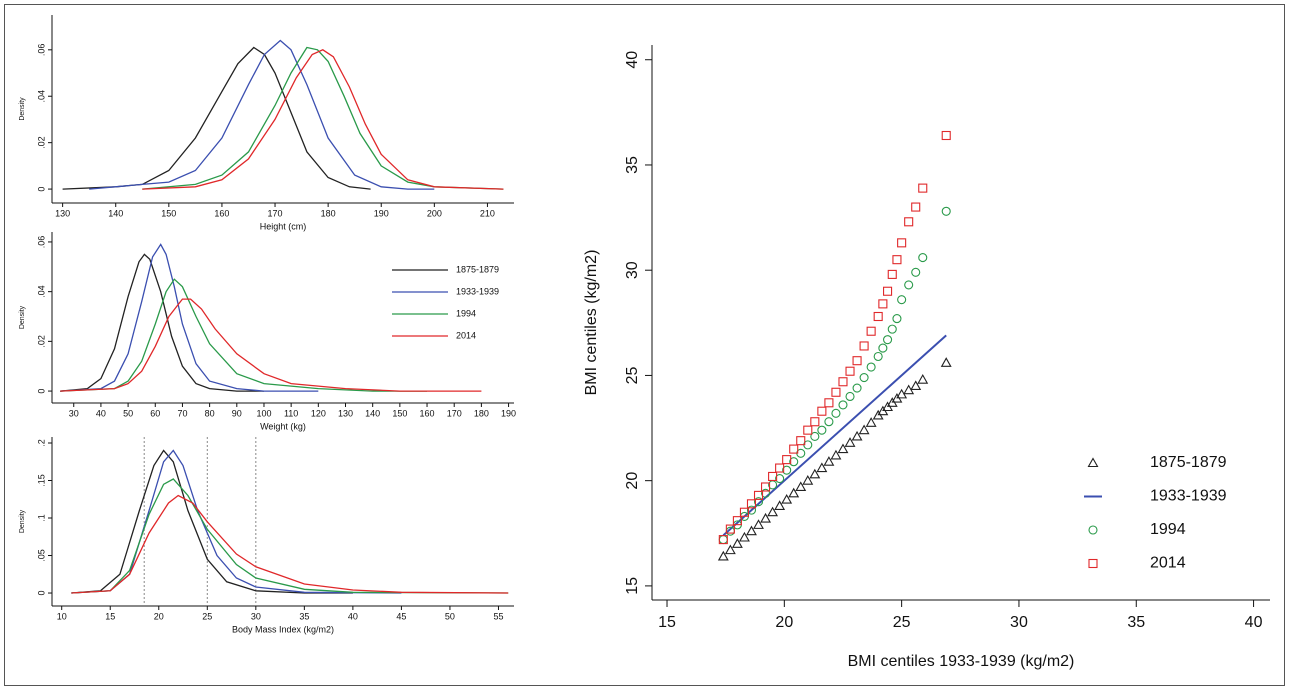 The width and height of the screenshot is (1289, 690). Describe the element at coordinates (256, 616) in the screenshot. I see `x-tick-label: 30` at that location.